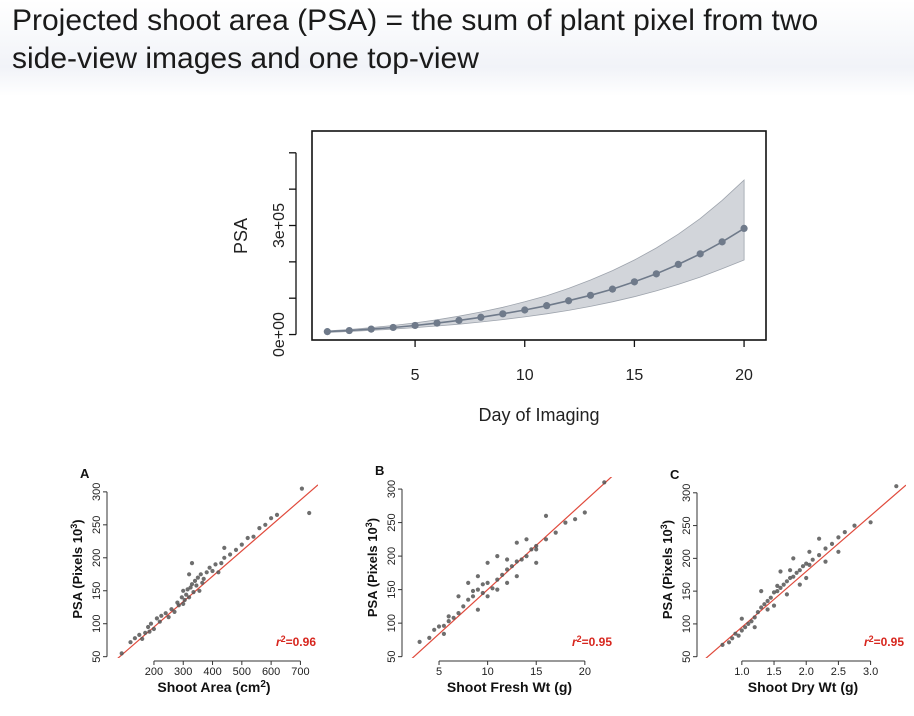 The height and width of the screenshot is (716, 914). What do you see at coordinates (536, 280) in the screenshot?
I see `psa-mean-line` at bounding box center [536, 280].